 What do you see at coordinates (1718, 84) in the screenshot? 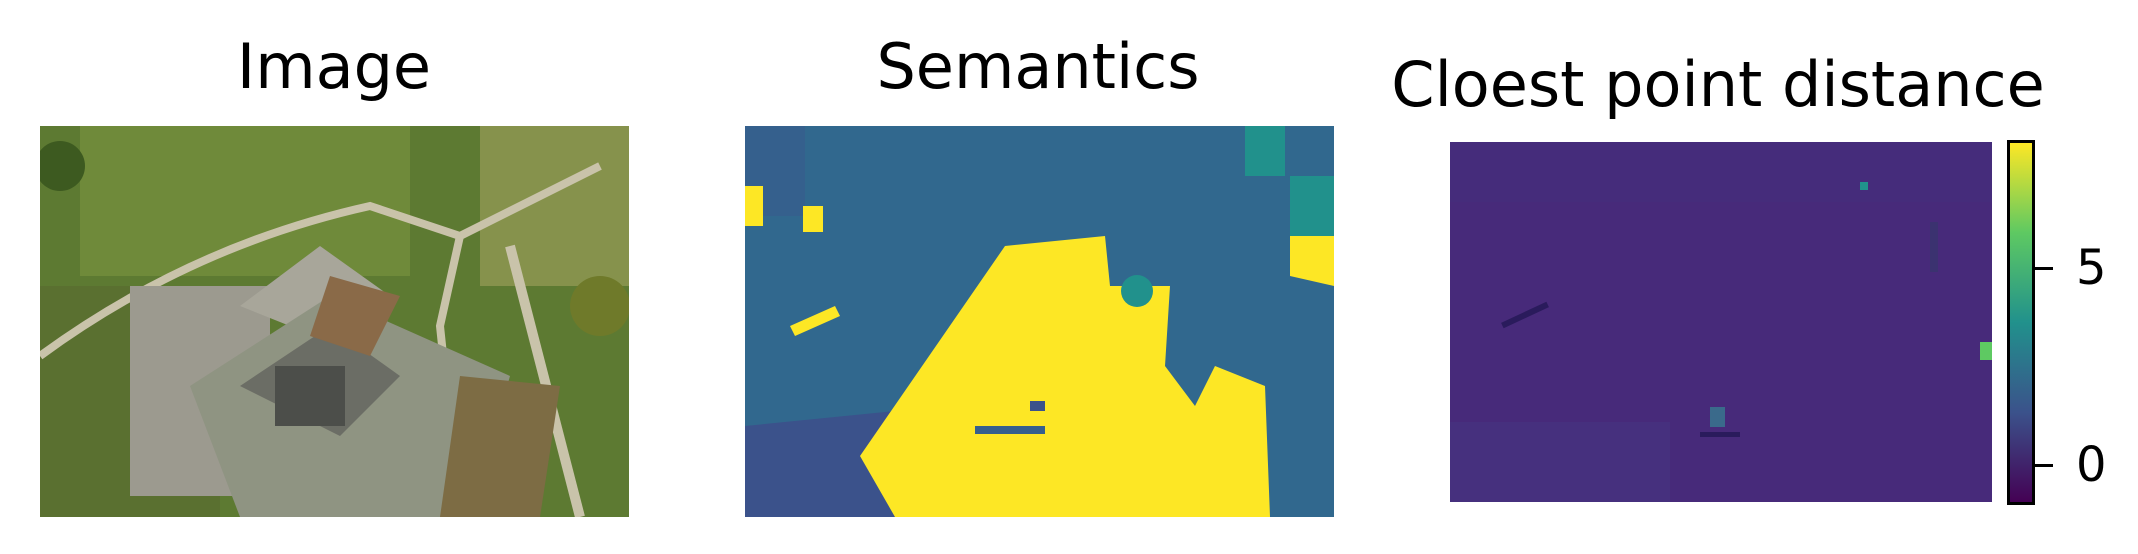
I see `title-closest-point-distance: Cloest point distance` at bounding box center [1718, 84].